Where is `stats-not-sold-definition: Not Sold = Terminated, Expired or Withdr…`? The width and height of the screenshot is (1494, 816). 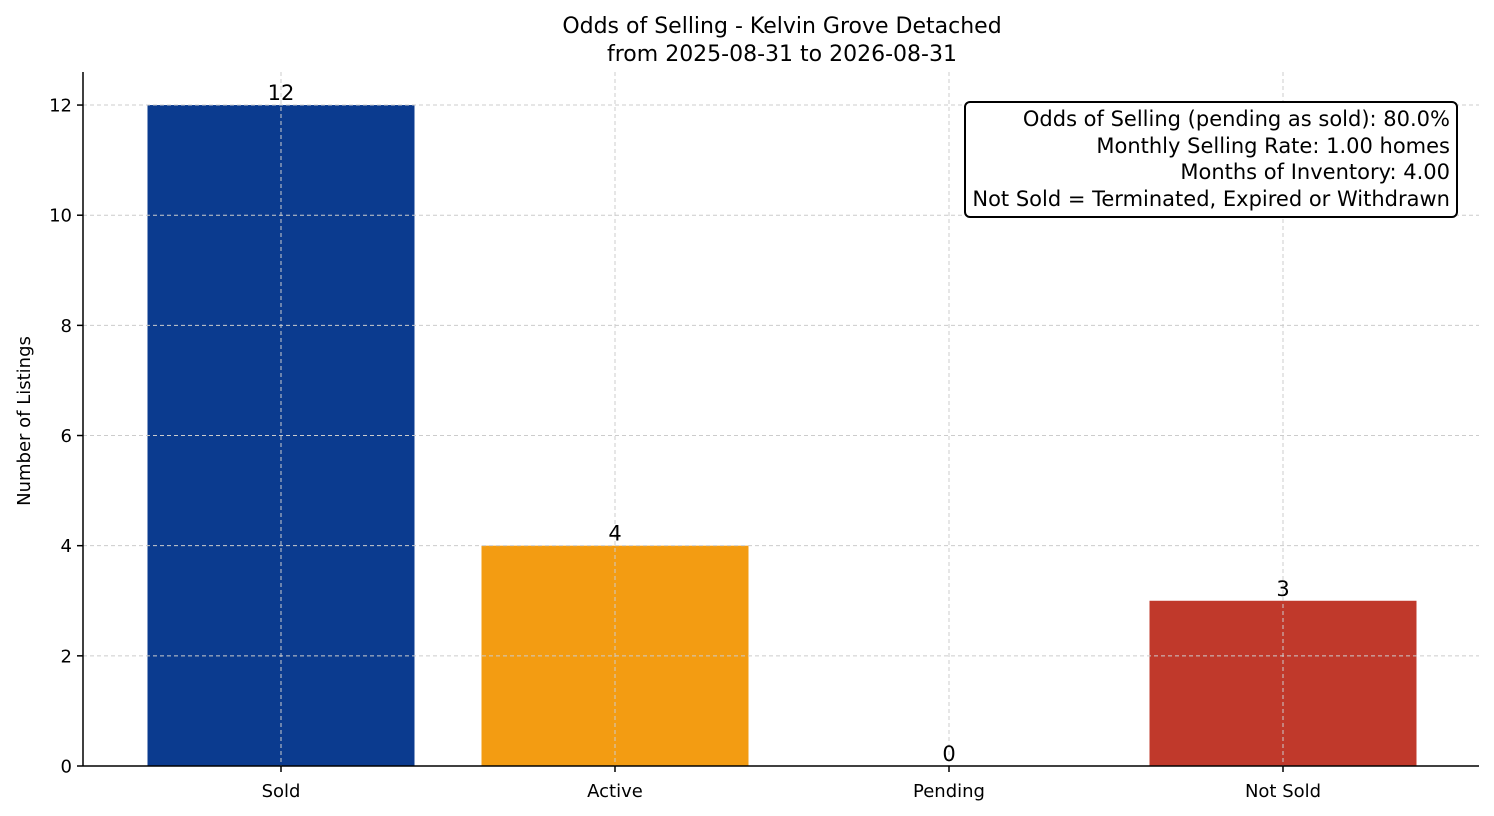
stats-not-sold-definition: Not Sold = Terminated, Expired or Withdr… is located at coordinates (1211, 198).